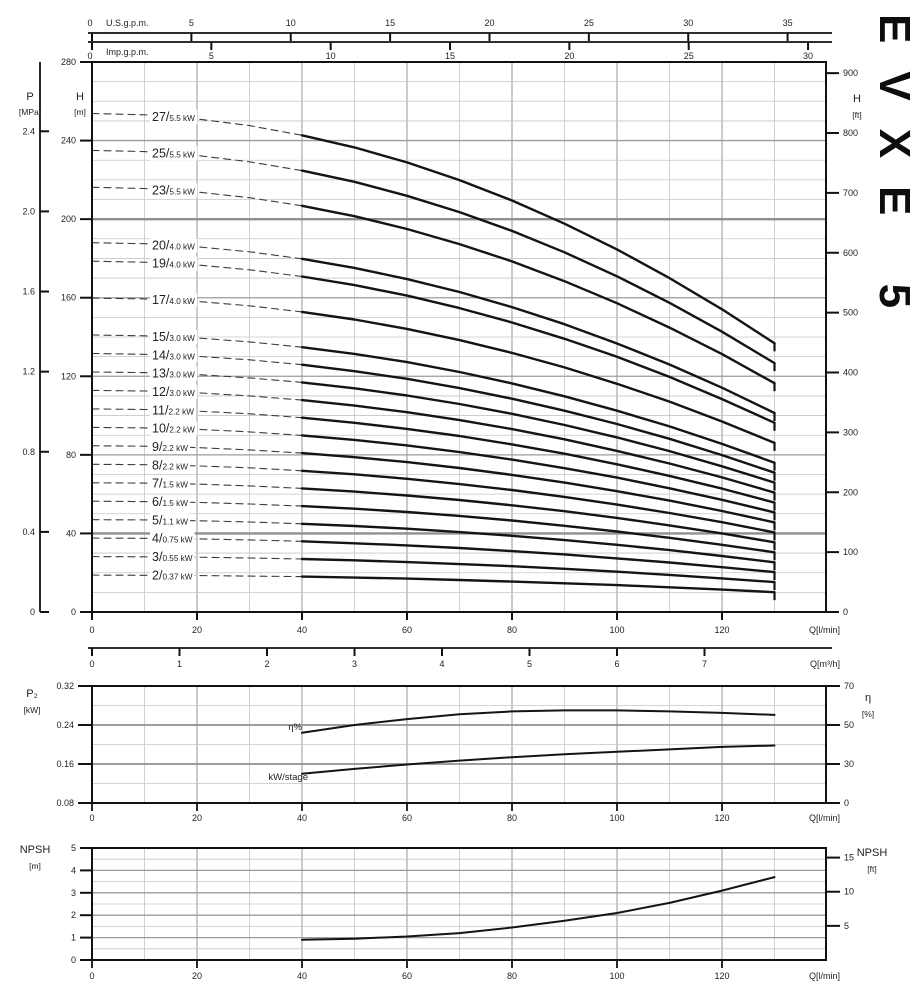 The width and height of the screenshot is (915, 1005). What do you see at coordinates (65, 803) in the screenshot?
I see `p2-tick-label: 0.08` at bounding box center [65, 803].